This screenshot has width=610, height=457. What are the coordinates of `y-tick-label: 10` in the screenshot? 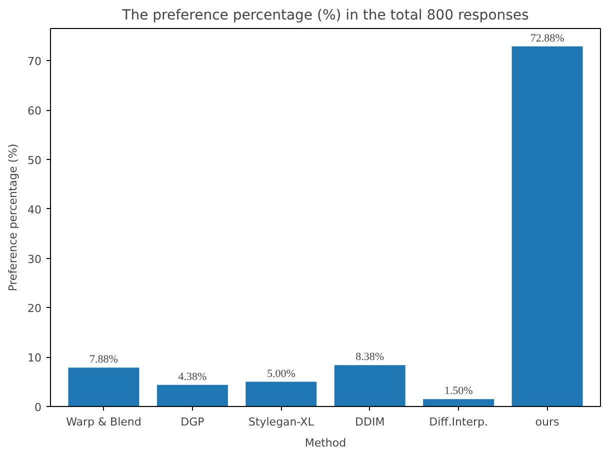 It's located at (35, 358).